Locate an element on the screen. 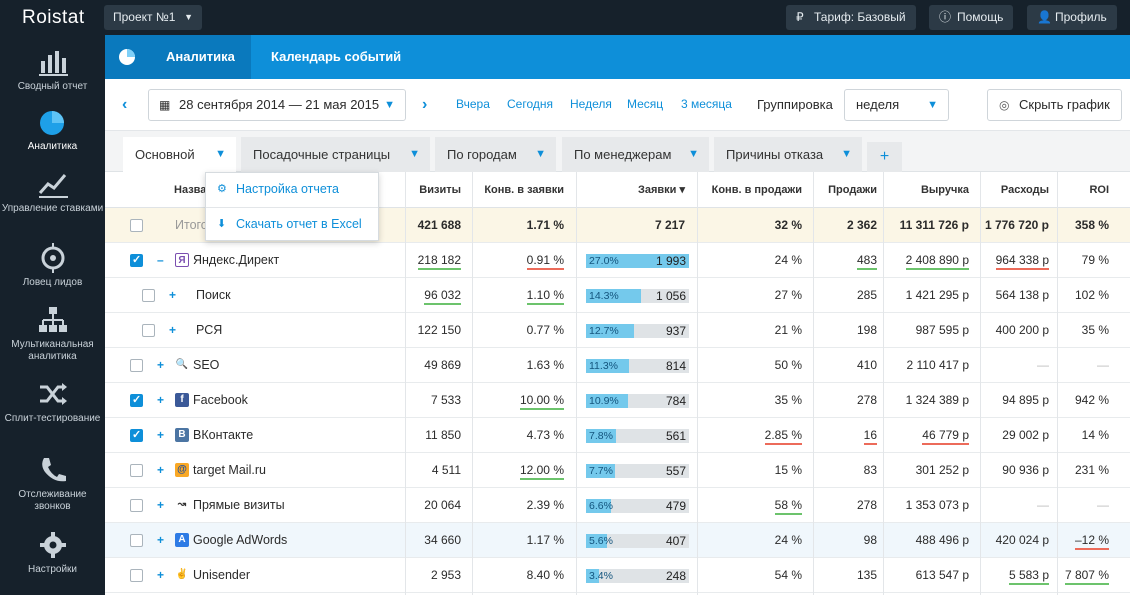 This screenshot has width=1130, height=595. cell-leads: 937 is located at coordinates (675, 331).